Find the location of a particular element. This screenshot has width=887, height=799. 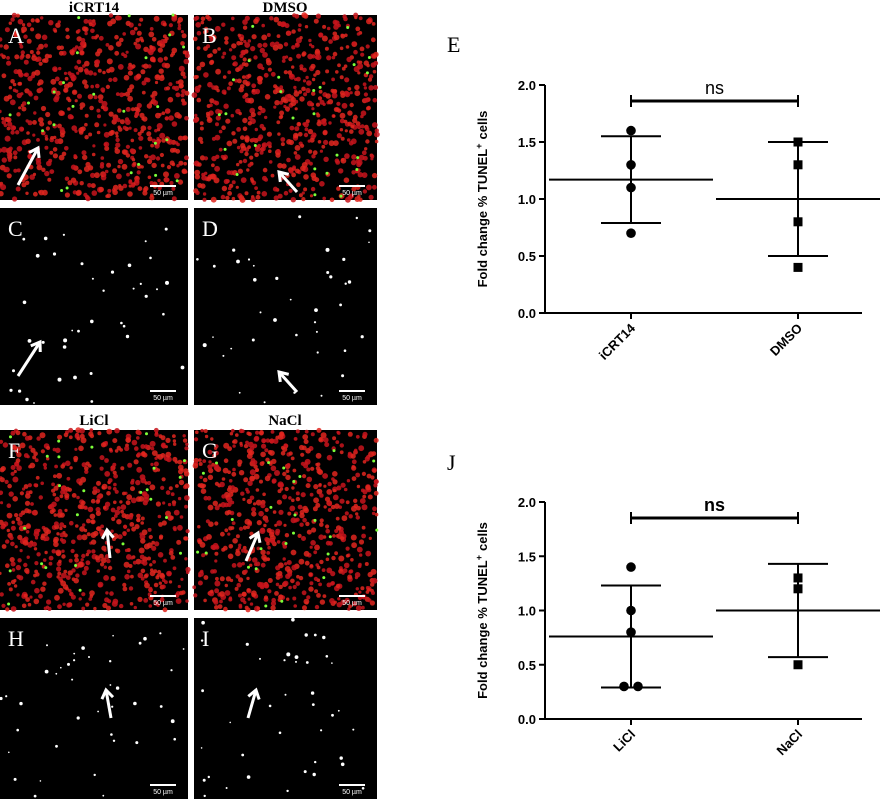

y-label-end: cells is located at coordinates (482, 125).